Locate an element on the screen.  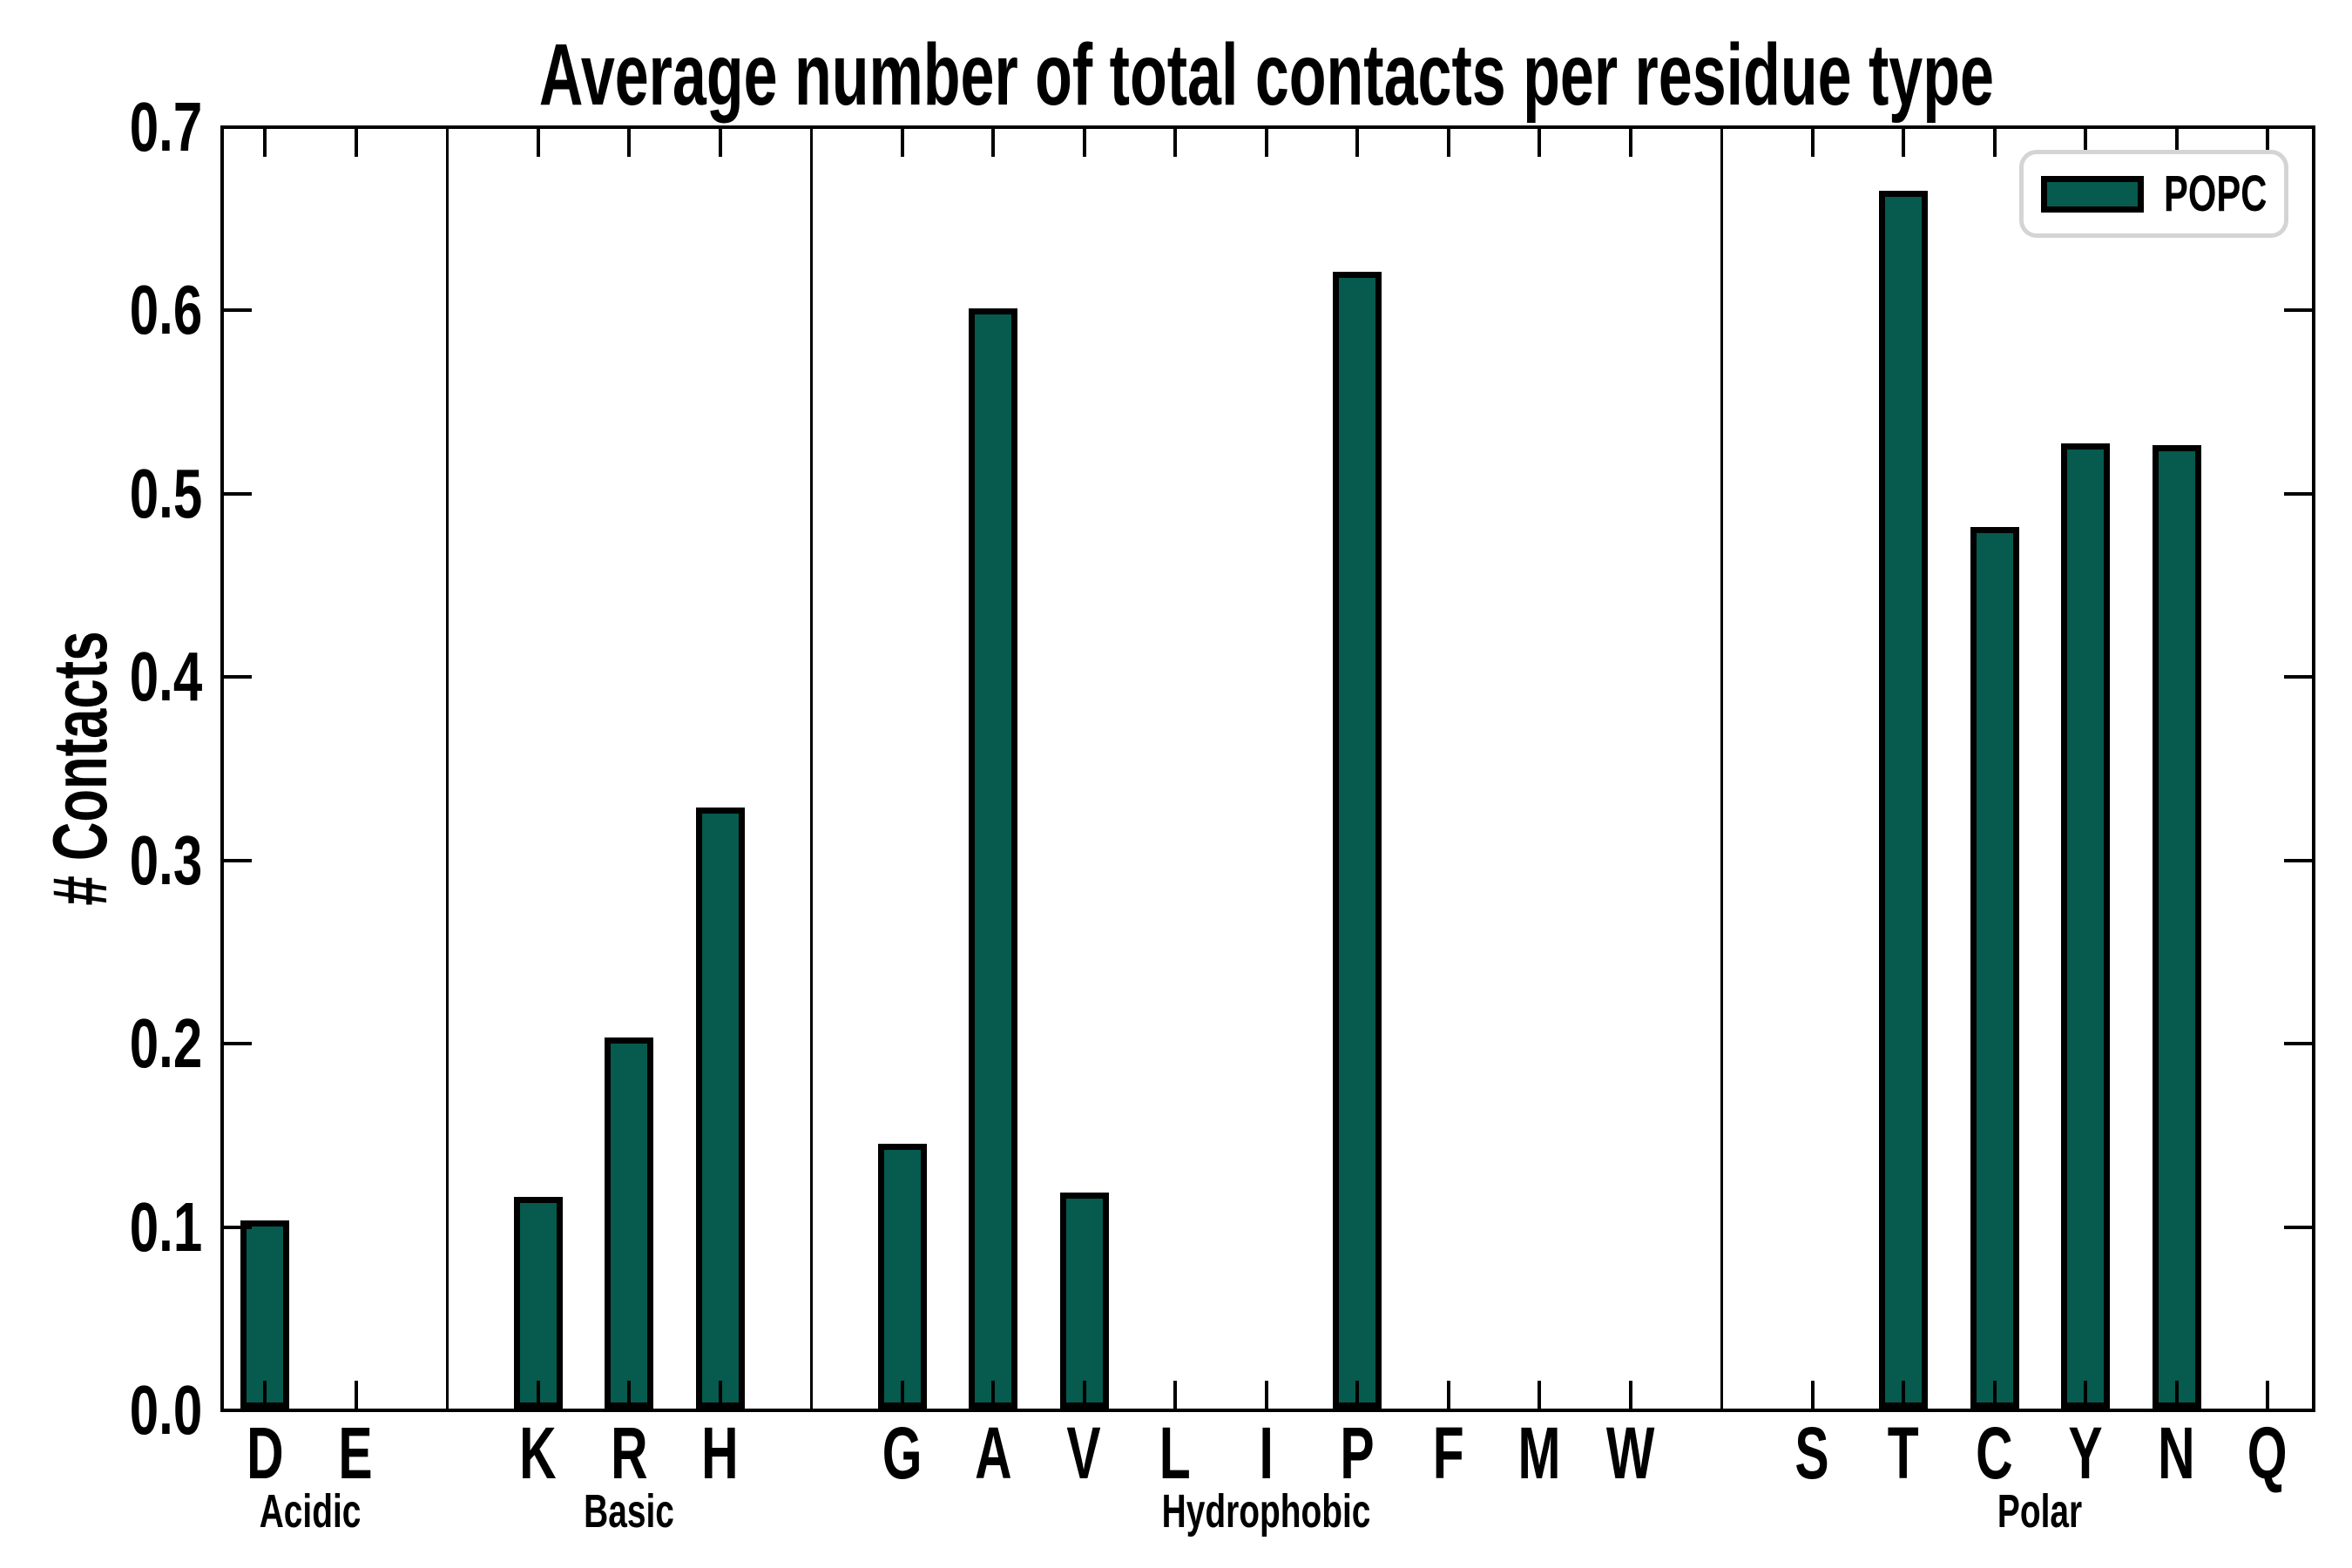
x-tick-bottom-N is located at coordinates (2176, 1395).